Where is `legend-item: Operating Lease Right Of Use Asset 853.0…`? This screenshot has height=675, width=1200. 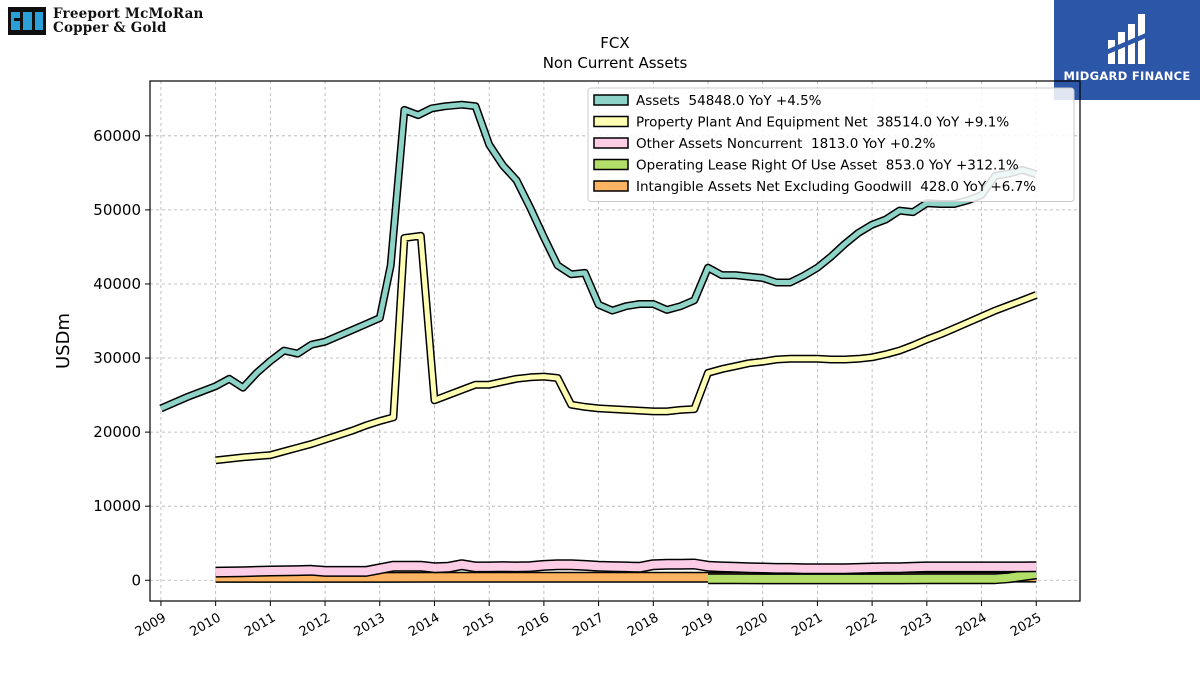
legend-item: Operating Lease Right Of Use Asset 853.0… is located at coordinates (806, 166).